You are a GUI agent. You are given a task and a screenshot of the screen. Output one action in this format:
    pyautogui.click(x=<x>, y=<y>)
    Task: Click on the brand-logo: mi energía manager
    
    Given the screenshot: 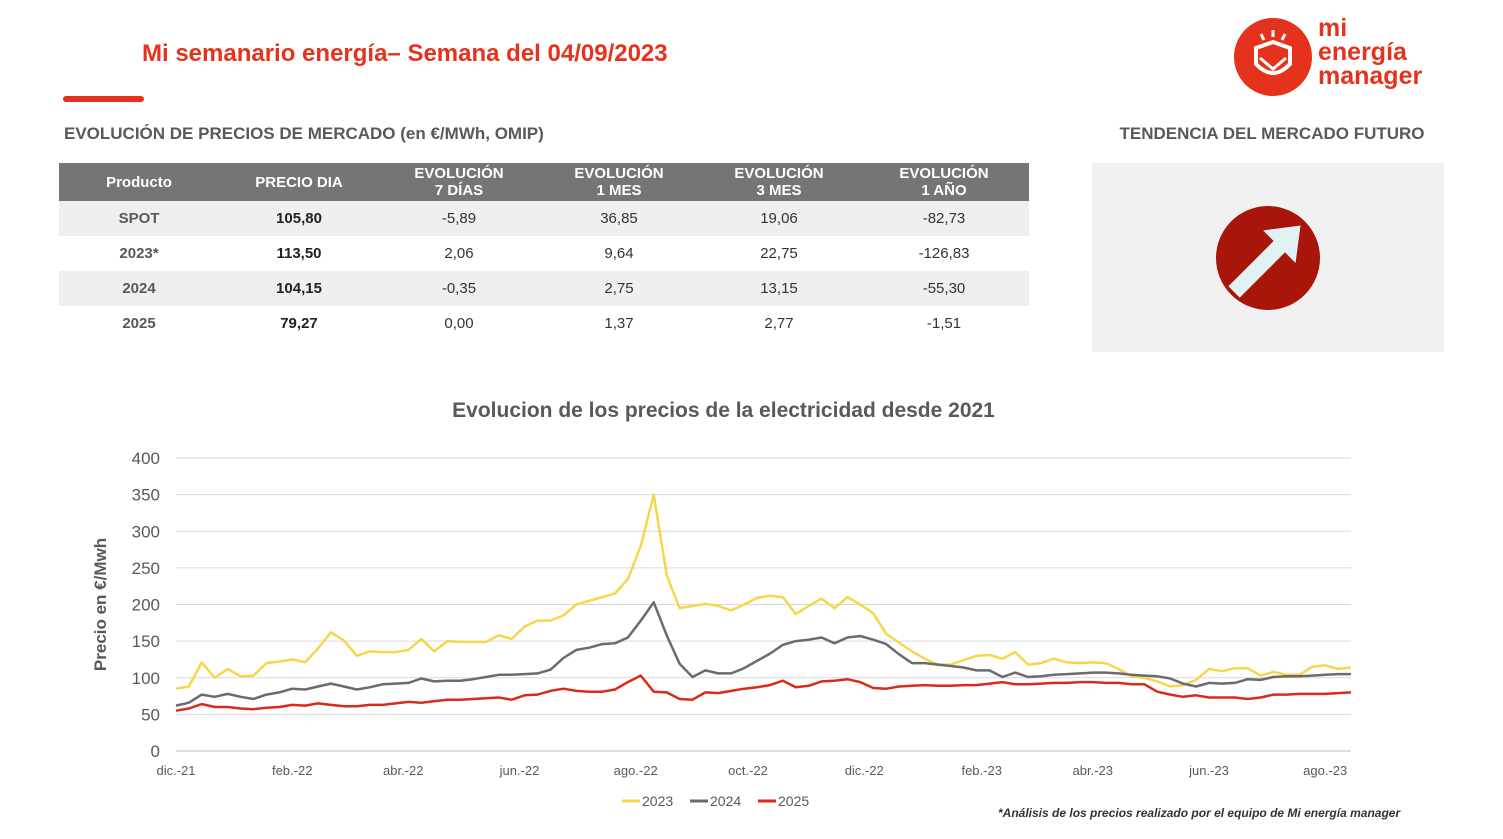 What is the action you would take?
    pyautogui.click(x=1352, y=59)
    